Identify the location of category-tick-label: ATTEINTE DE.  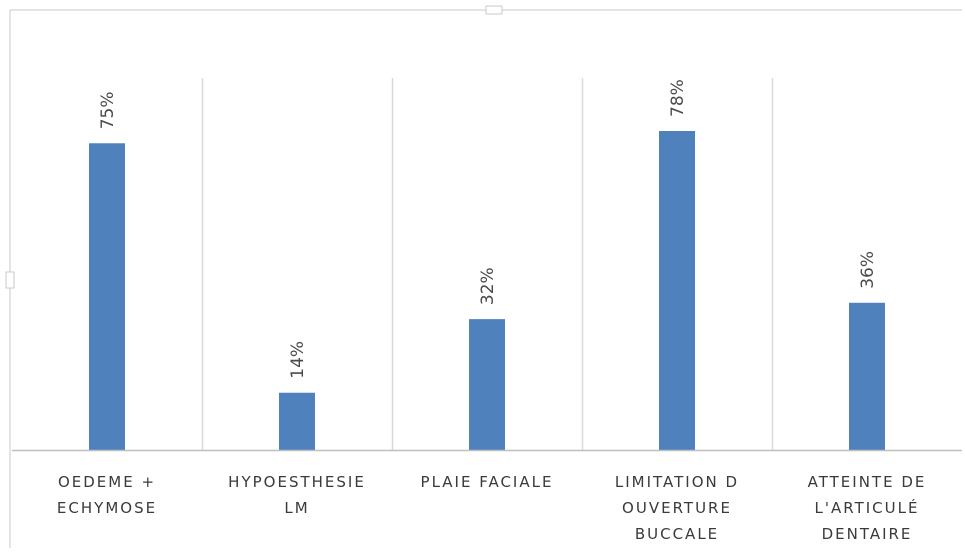
(867, 482).